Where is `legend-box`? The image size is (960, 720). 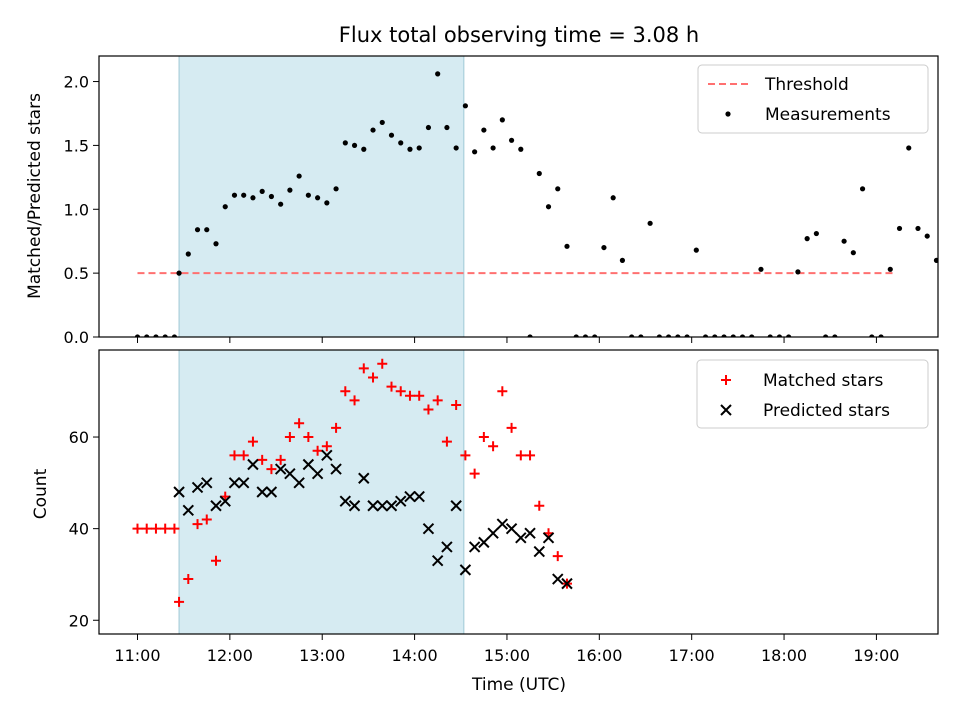
legend-box is located at coordinates (813, 99).